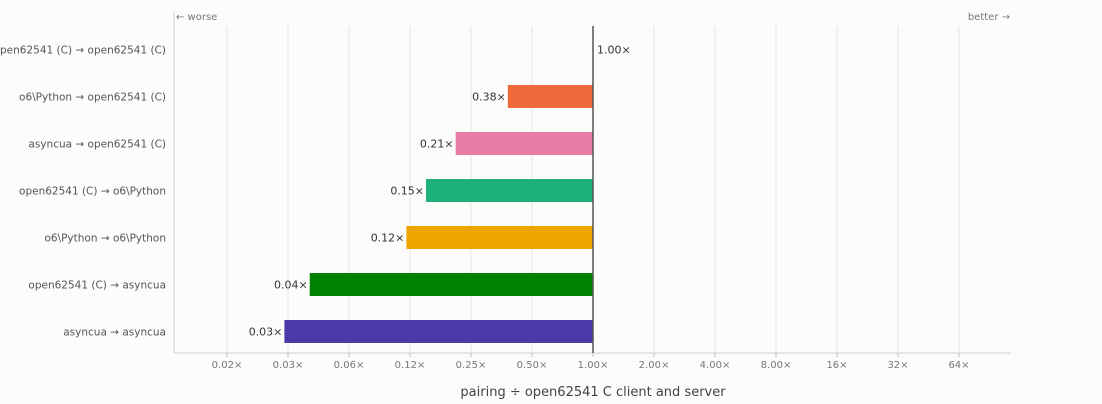 This screenshot has width=1102, height=404. What do you see at coordinates (227, 365) in the screenshot?
I see `x-tick-label: 0.02×` at bounding box center [227, 365].